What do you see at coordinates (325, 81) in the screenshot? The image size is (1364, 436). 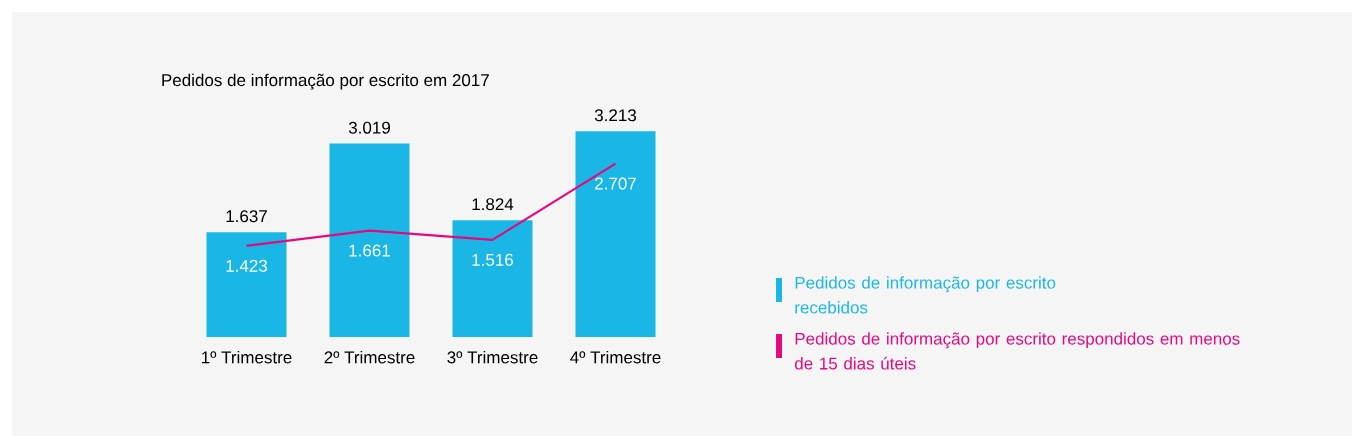 I see `chart-title: Pedidos de informação por escrito em 2017` at bounding box center [325, 81].